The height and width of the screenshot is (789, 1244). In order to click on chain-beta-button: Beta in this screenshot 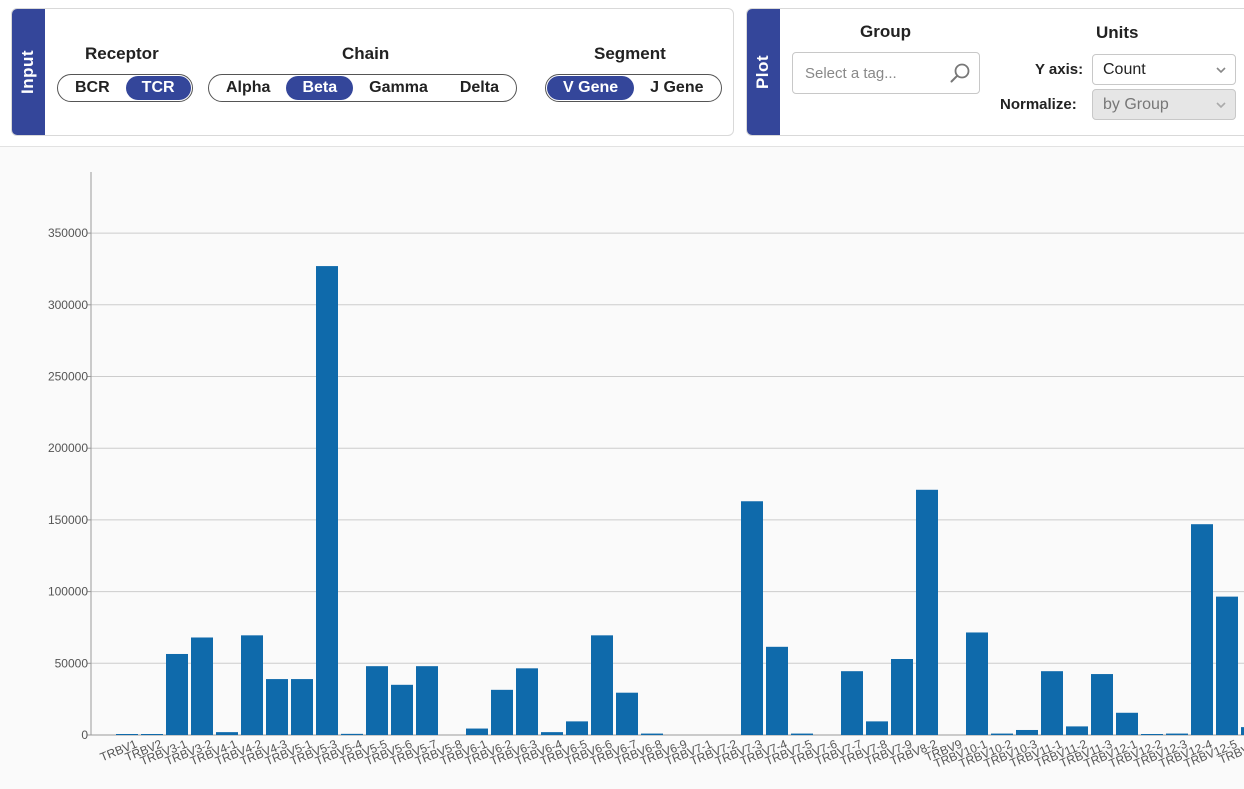, I will do `click(320, 88)`.